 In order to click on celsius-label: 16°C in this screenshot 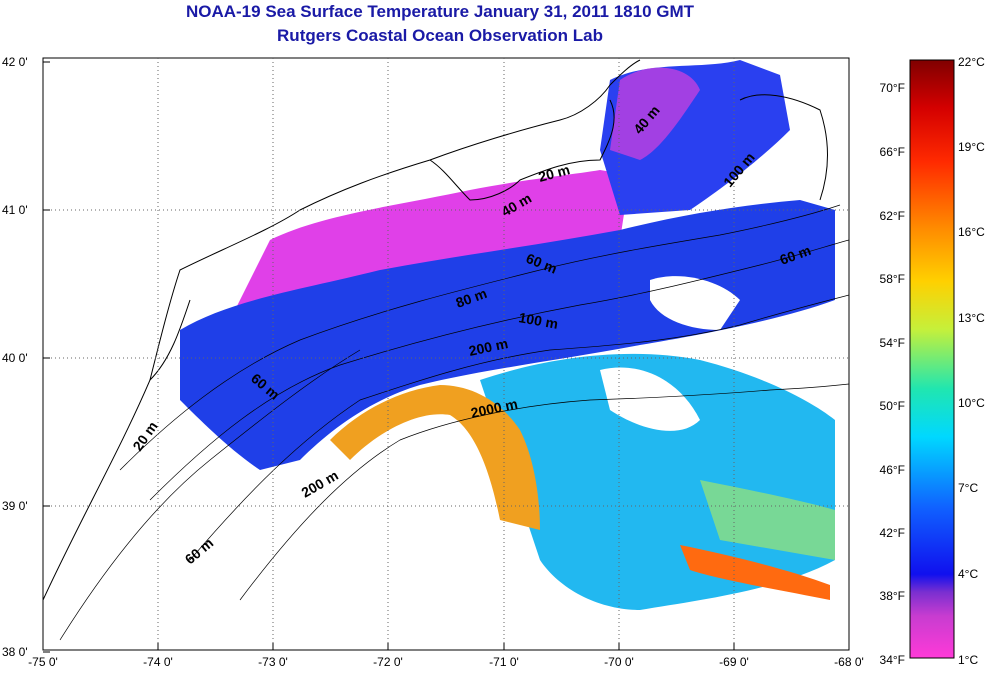, I will do `click(971, 232)`.